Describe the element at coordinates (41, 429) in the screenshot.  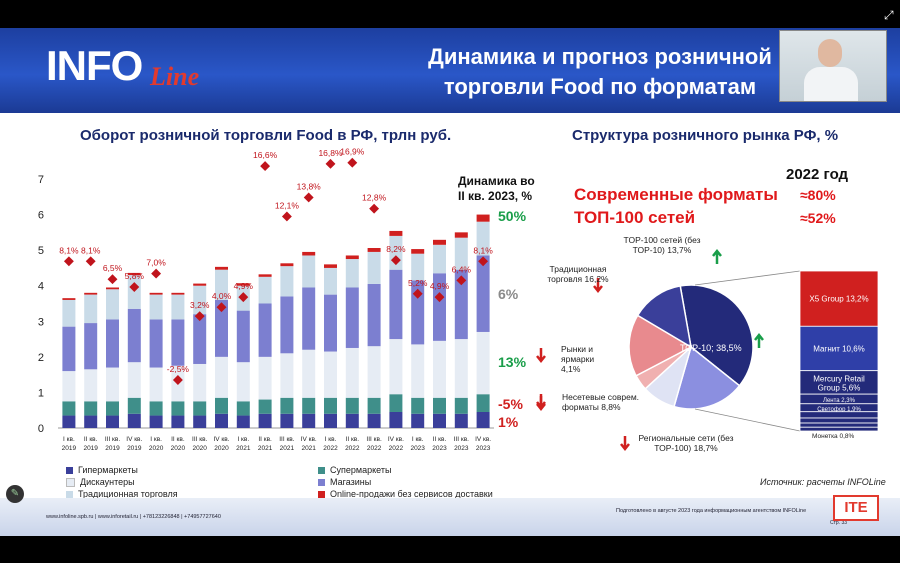
I see `y-tick-label: 0` at that location.